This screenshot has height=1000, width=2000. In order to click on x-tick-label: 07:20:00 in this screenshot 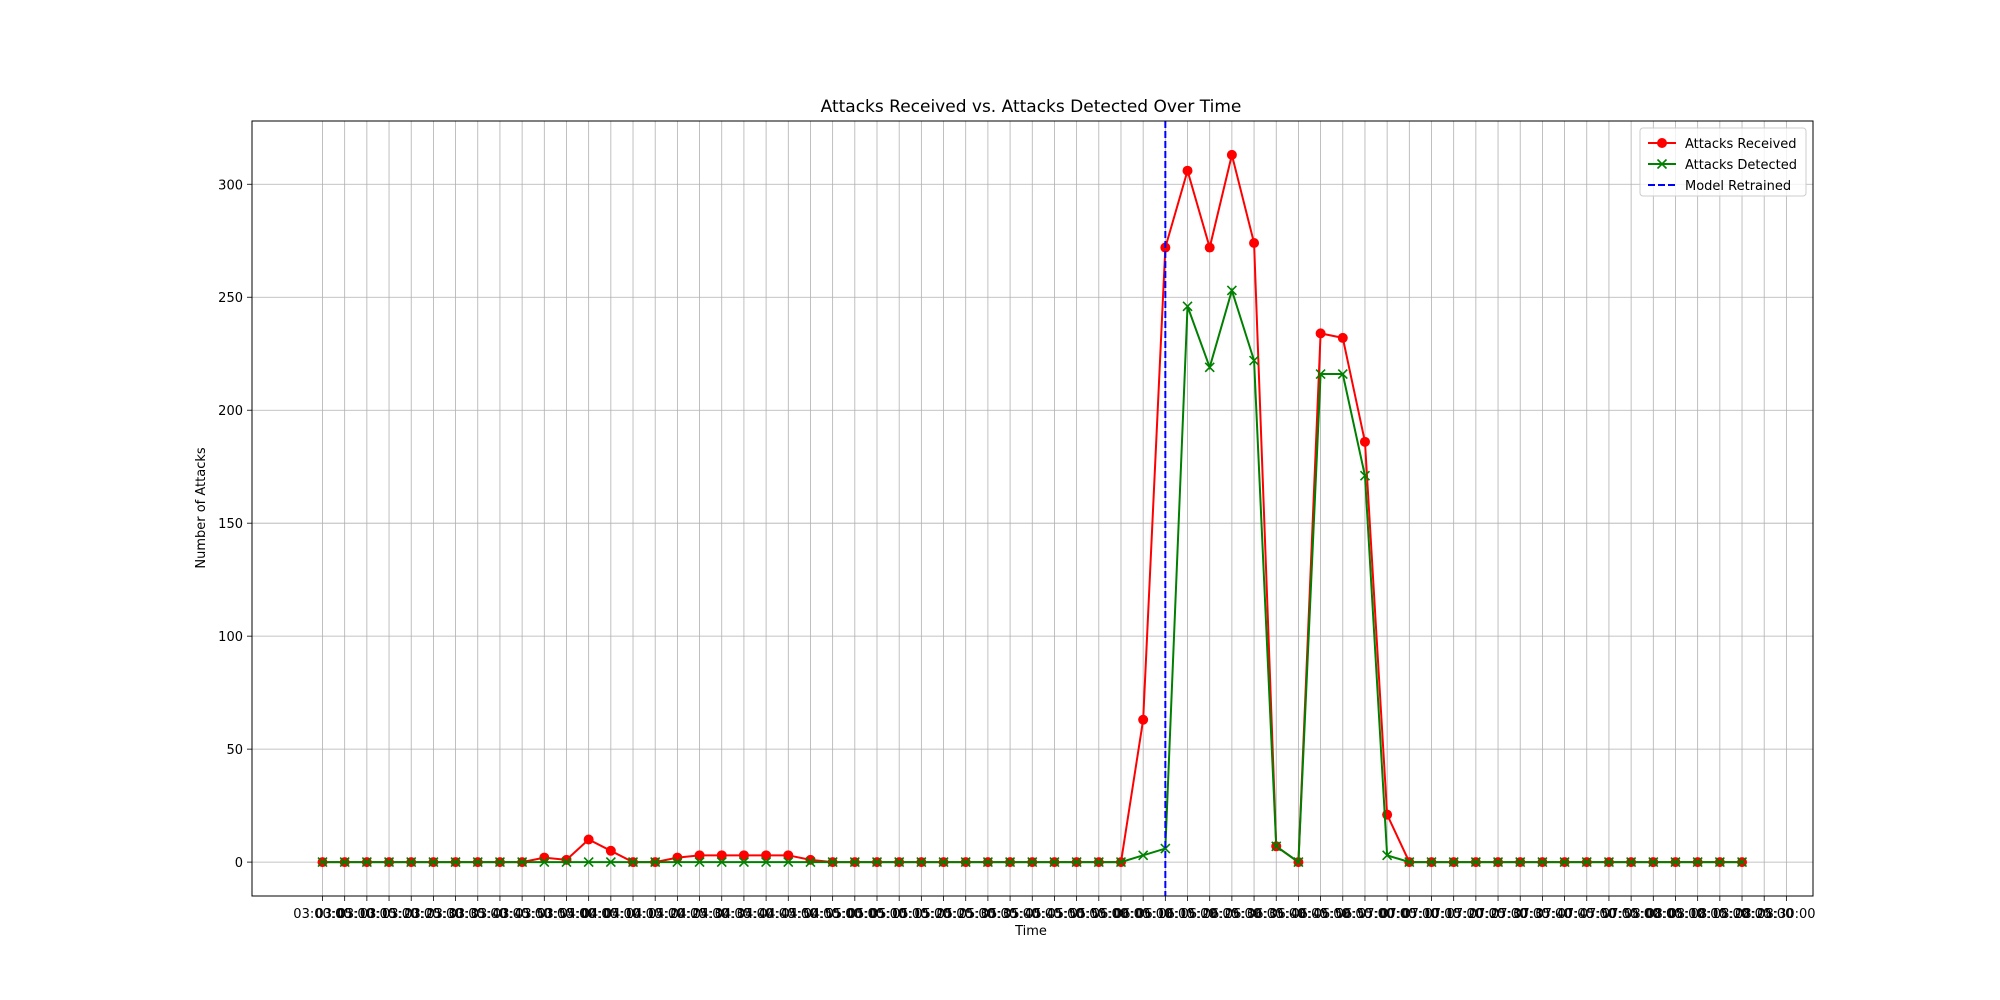, I will do `click(1476, 914)`.